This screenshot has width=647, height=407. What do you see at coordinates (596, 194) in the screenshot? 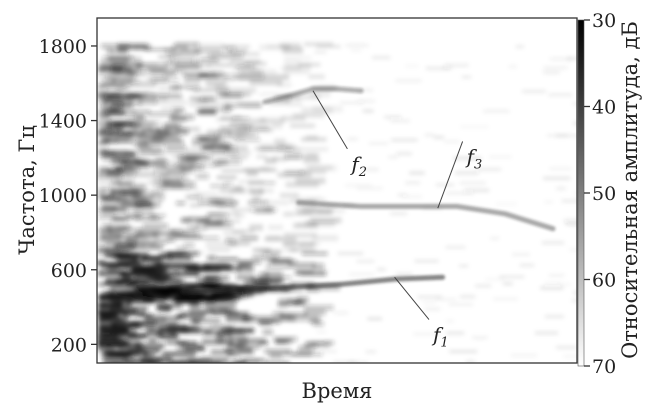
I see `colorbar: 30 40 50 60 70` at bounding box center [596, 194].